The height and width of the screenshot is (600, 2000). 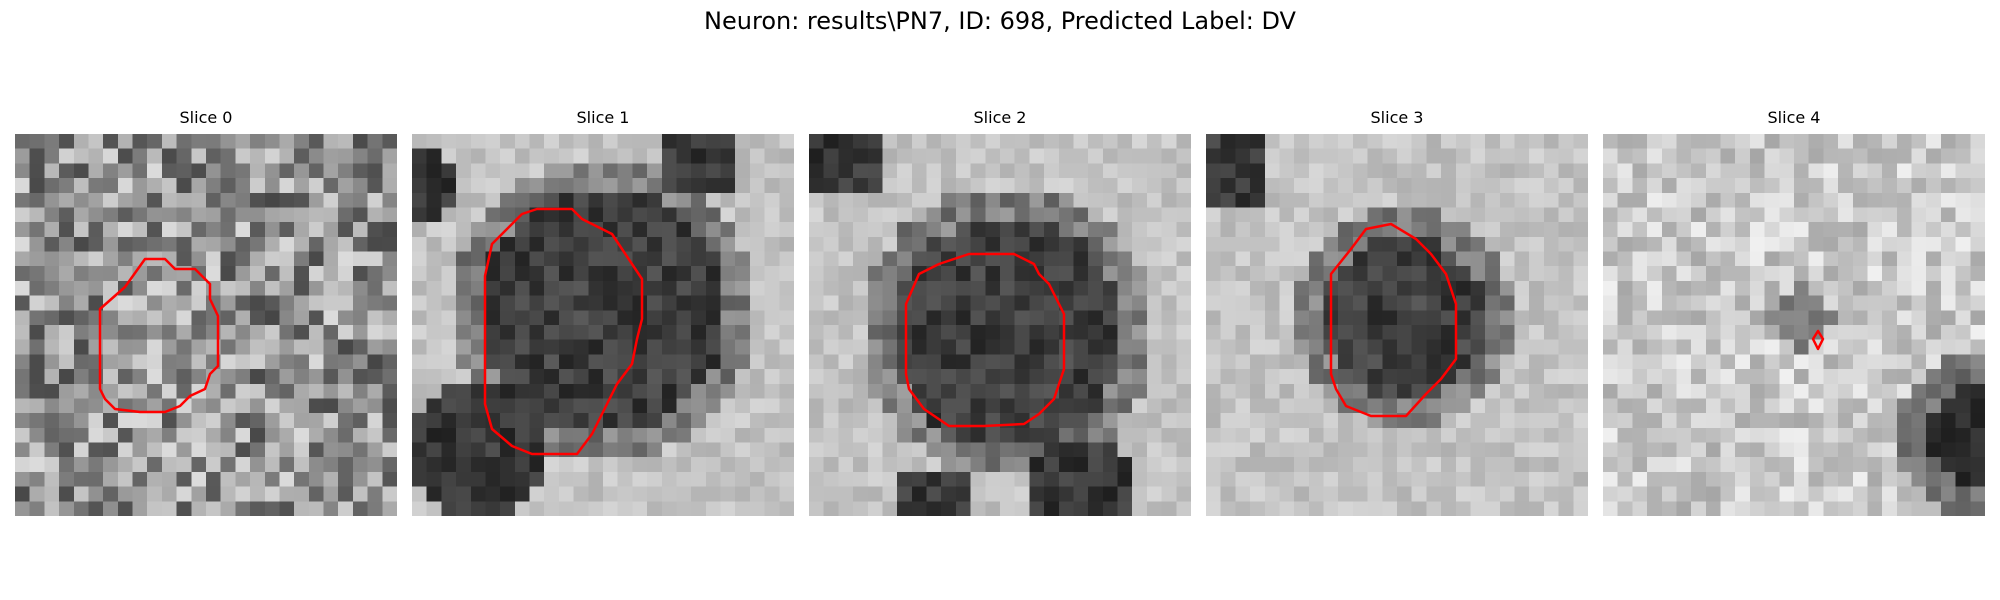 I want to click on slice-title-4: Slice 4, so click(x=1794, y=118).